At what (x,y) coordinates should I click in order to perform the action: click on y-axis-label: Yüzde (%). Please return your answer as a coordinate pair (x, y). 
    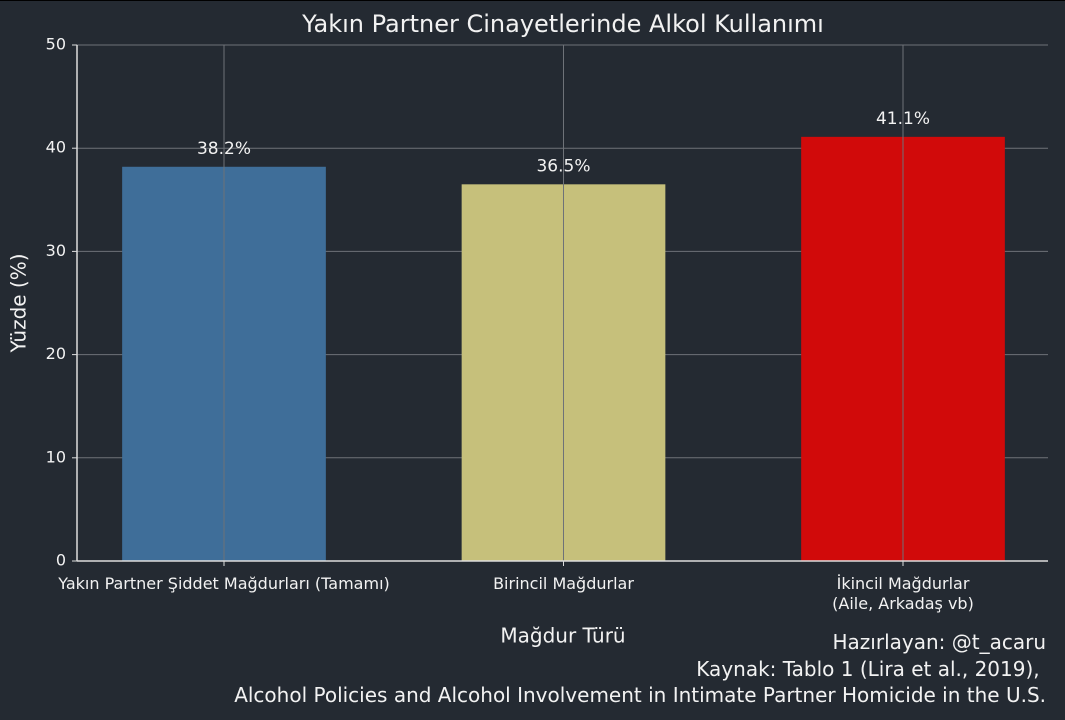
    Looking at the image, I should click on (19, 303).